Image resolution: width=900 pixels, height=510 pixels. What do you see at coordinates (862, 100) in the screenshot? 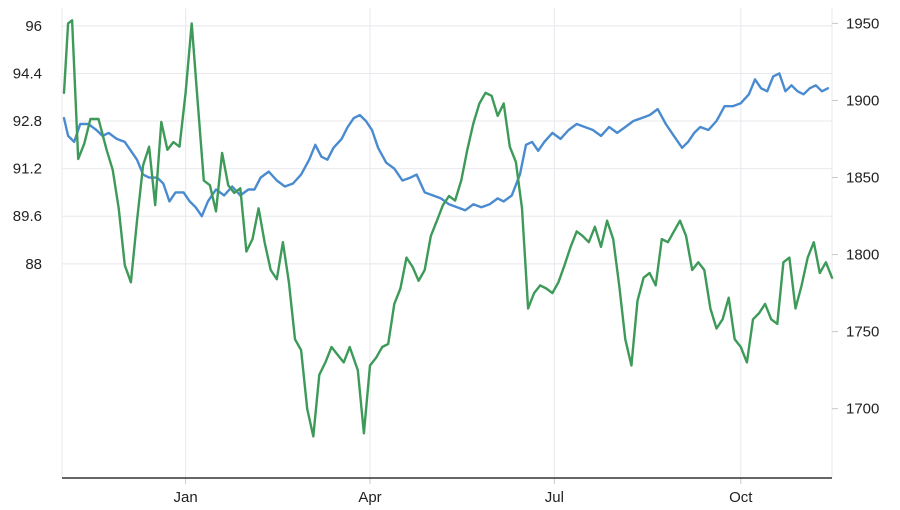
I see `right-tick-label: 1900` at bounding box center [862, 100].